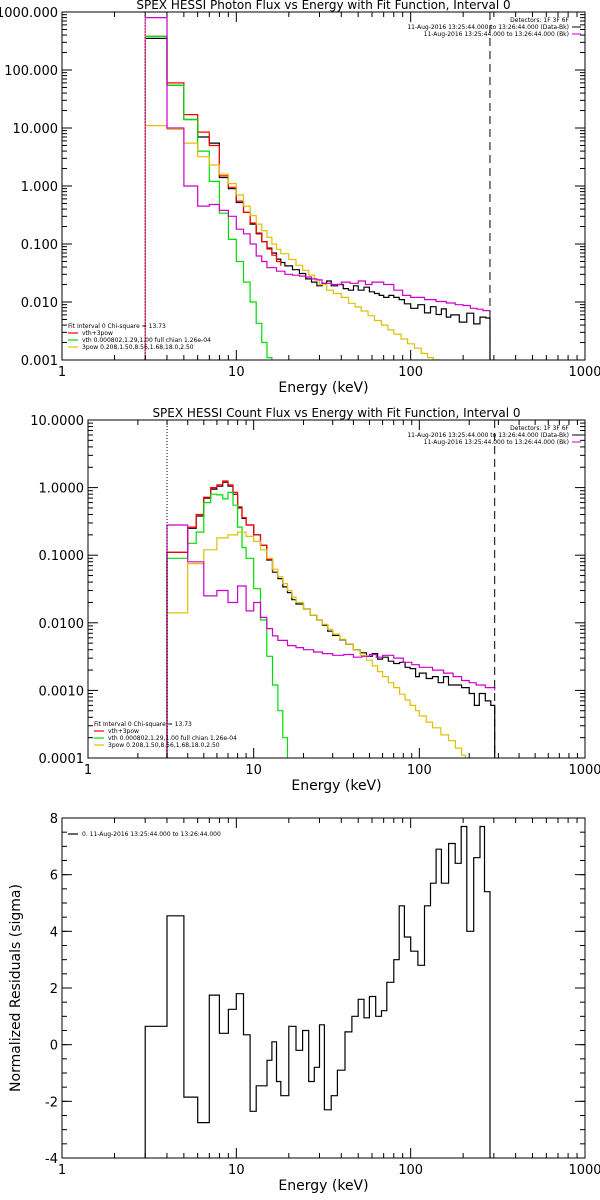 The image size is (600, 1200). I want to click on y-tick-label: 1.000, so click(39, 187).